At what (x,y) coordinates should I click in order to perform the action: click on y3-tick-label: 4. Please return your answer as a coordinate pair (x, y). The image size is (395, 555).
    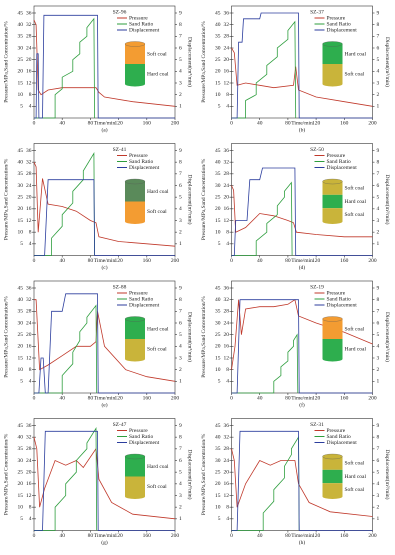
    Looking at the image, I should click on (227, 107).